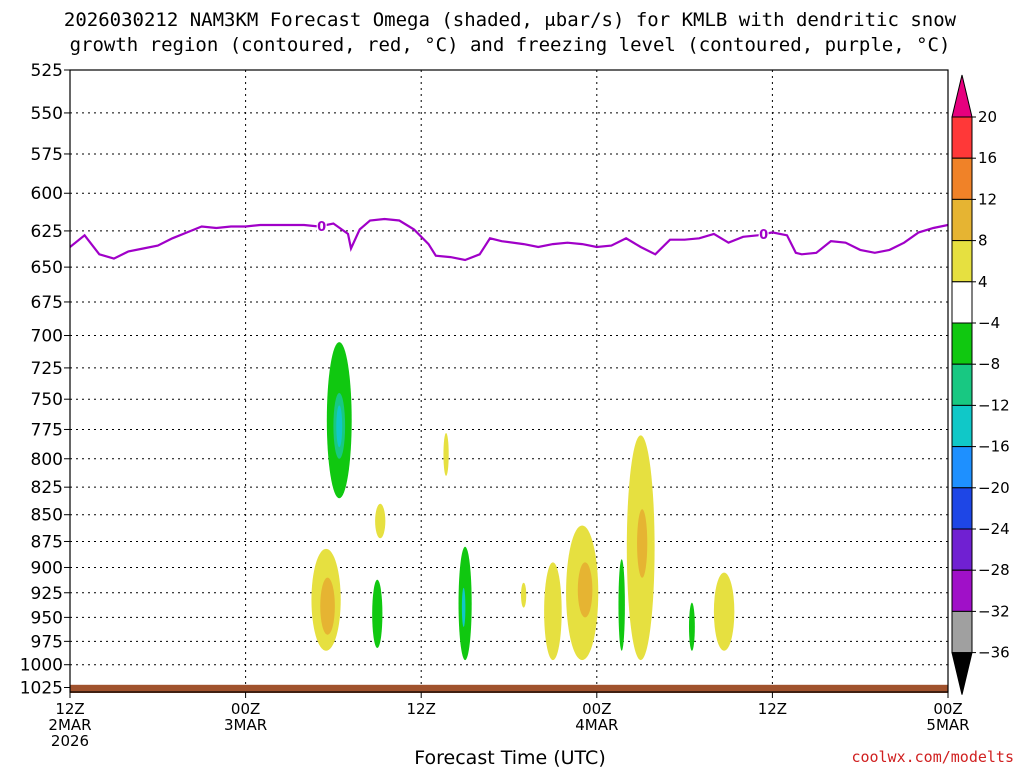 Image resolution: width=1024 pixels, height=768 pixels. Describe the element at coordinates (47, 268) in the screenshot. I see `y-tick-label: 650` at that location.